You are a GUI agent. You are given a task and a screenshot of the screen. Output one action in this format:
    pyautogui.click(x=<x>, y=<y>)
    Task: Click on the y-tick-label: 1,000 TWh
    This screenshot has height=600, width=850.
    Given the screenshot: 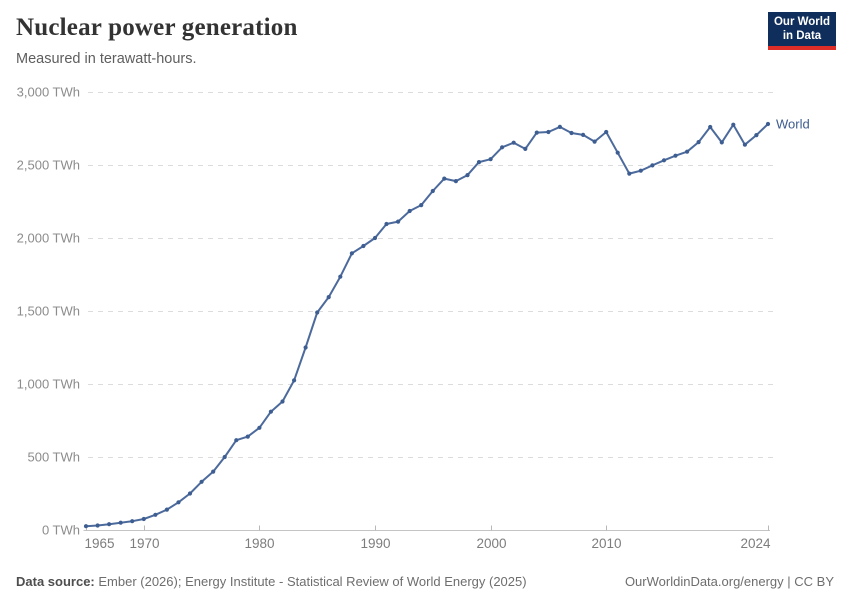 What is the action you would take?
    pyautogui.click(x=48, y=384)
    